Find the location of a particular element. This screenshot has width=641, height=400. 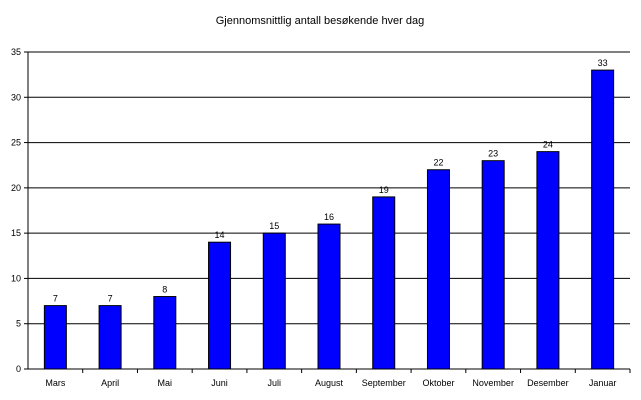

y-axis: 0 5 10 15 20 25 30 35 is located at coordinates (20, 210).